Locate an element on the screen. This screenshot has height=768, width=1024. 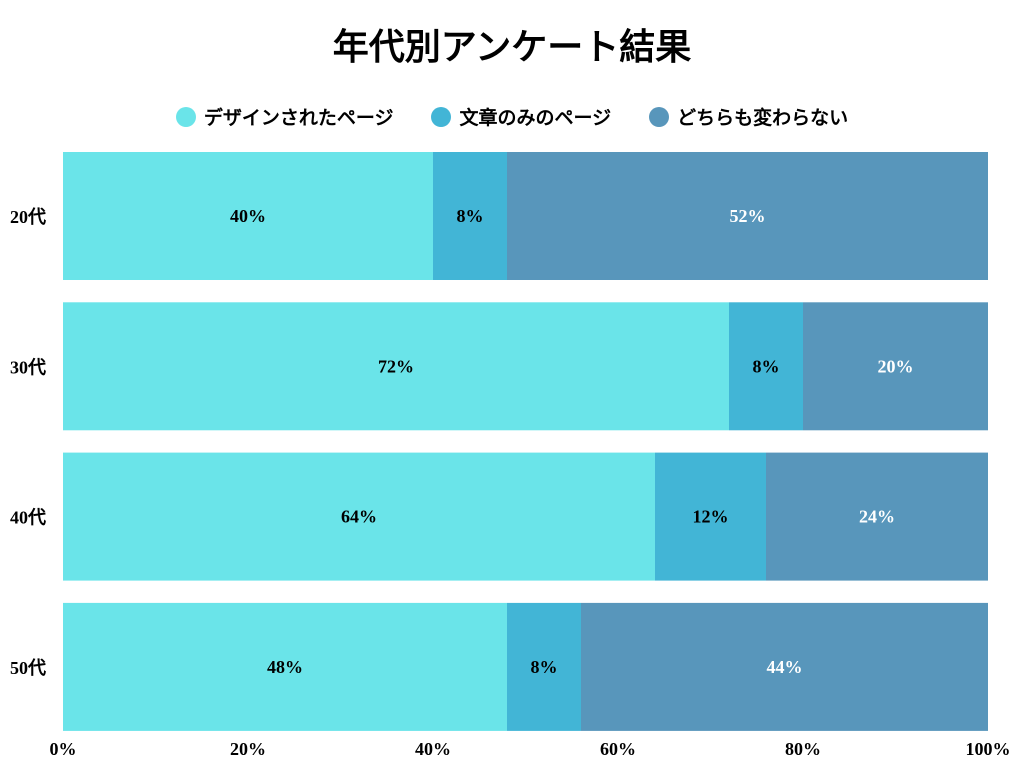
data-label: 20% is located at coordinates (896, 366).